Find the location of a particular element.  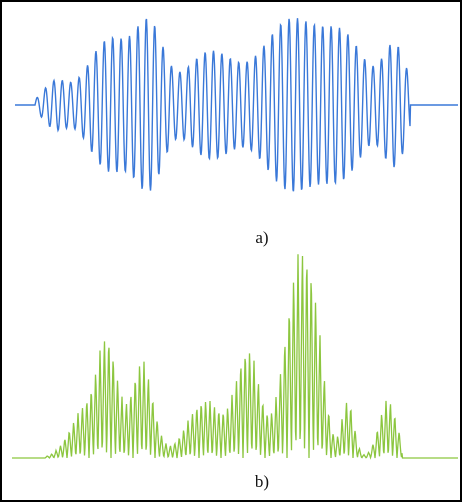

panel-label: a) is located at coordinates (261, 237).